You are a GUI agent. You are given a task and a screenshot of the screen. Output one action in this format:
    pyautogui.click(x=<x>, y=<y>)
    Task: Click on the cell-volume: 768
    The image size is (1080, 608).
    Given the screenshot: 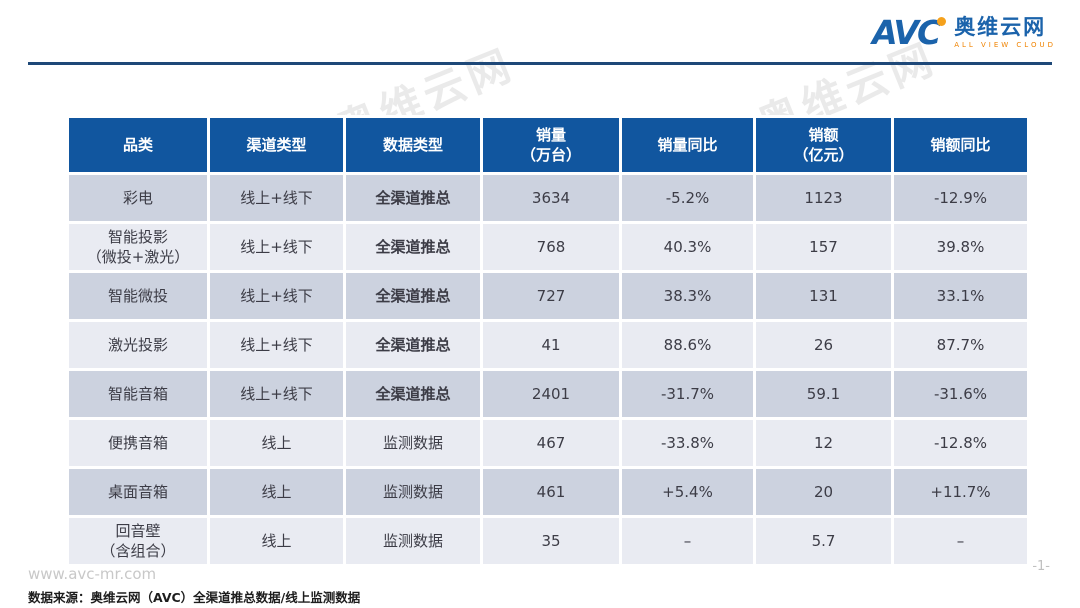 What is the action you would take?
    pyautogui.click(x=551, y=247)
    